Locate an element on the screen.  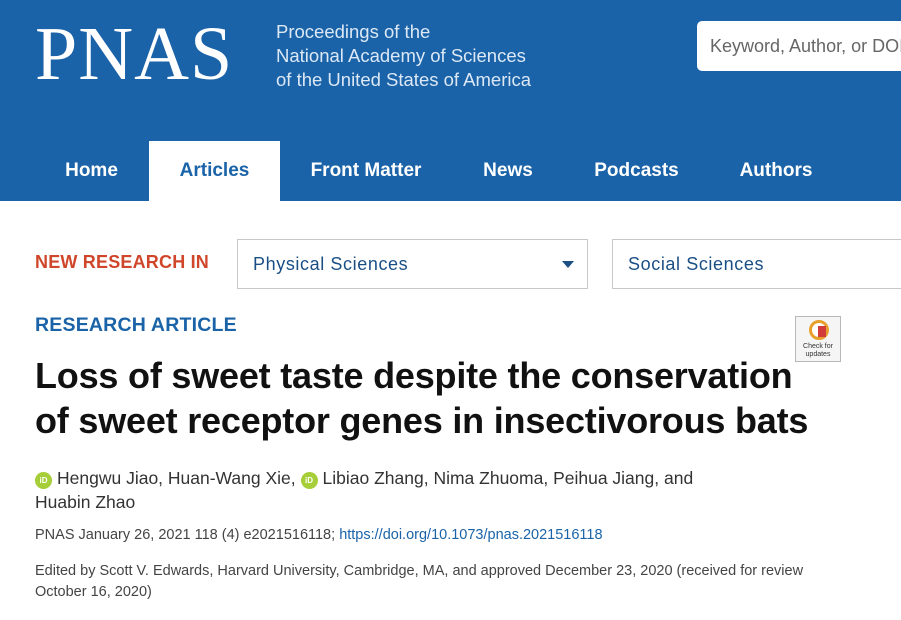
authors-group-1: Hengwu Jiao, Huan-Wang Xie, is located at coordinates (176, 478).